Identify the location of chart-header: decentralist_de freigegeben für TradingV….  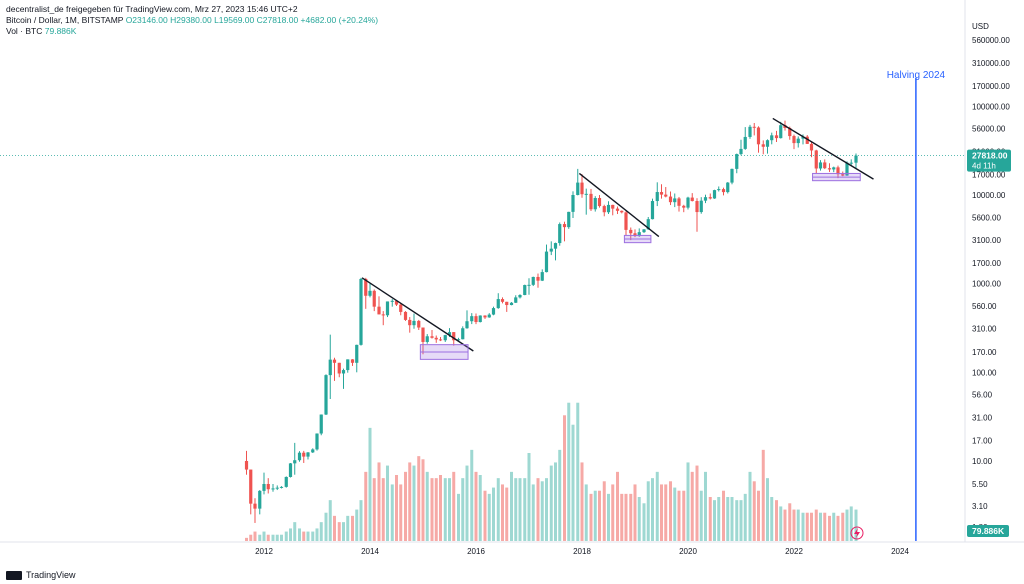
(192, 20).